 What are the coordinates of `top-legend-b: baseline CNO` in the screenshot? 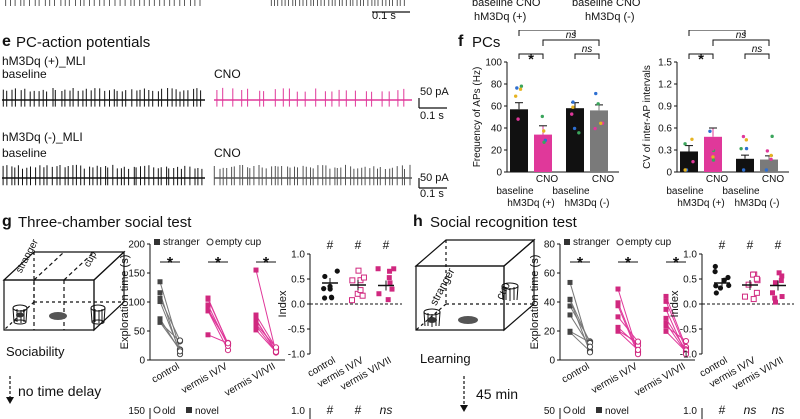 It's located at (606, 4).